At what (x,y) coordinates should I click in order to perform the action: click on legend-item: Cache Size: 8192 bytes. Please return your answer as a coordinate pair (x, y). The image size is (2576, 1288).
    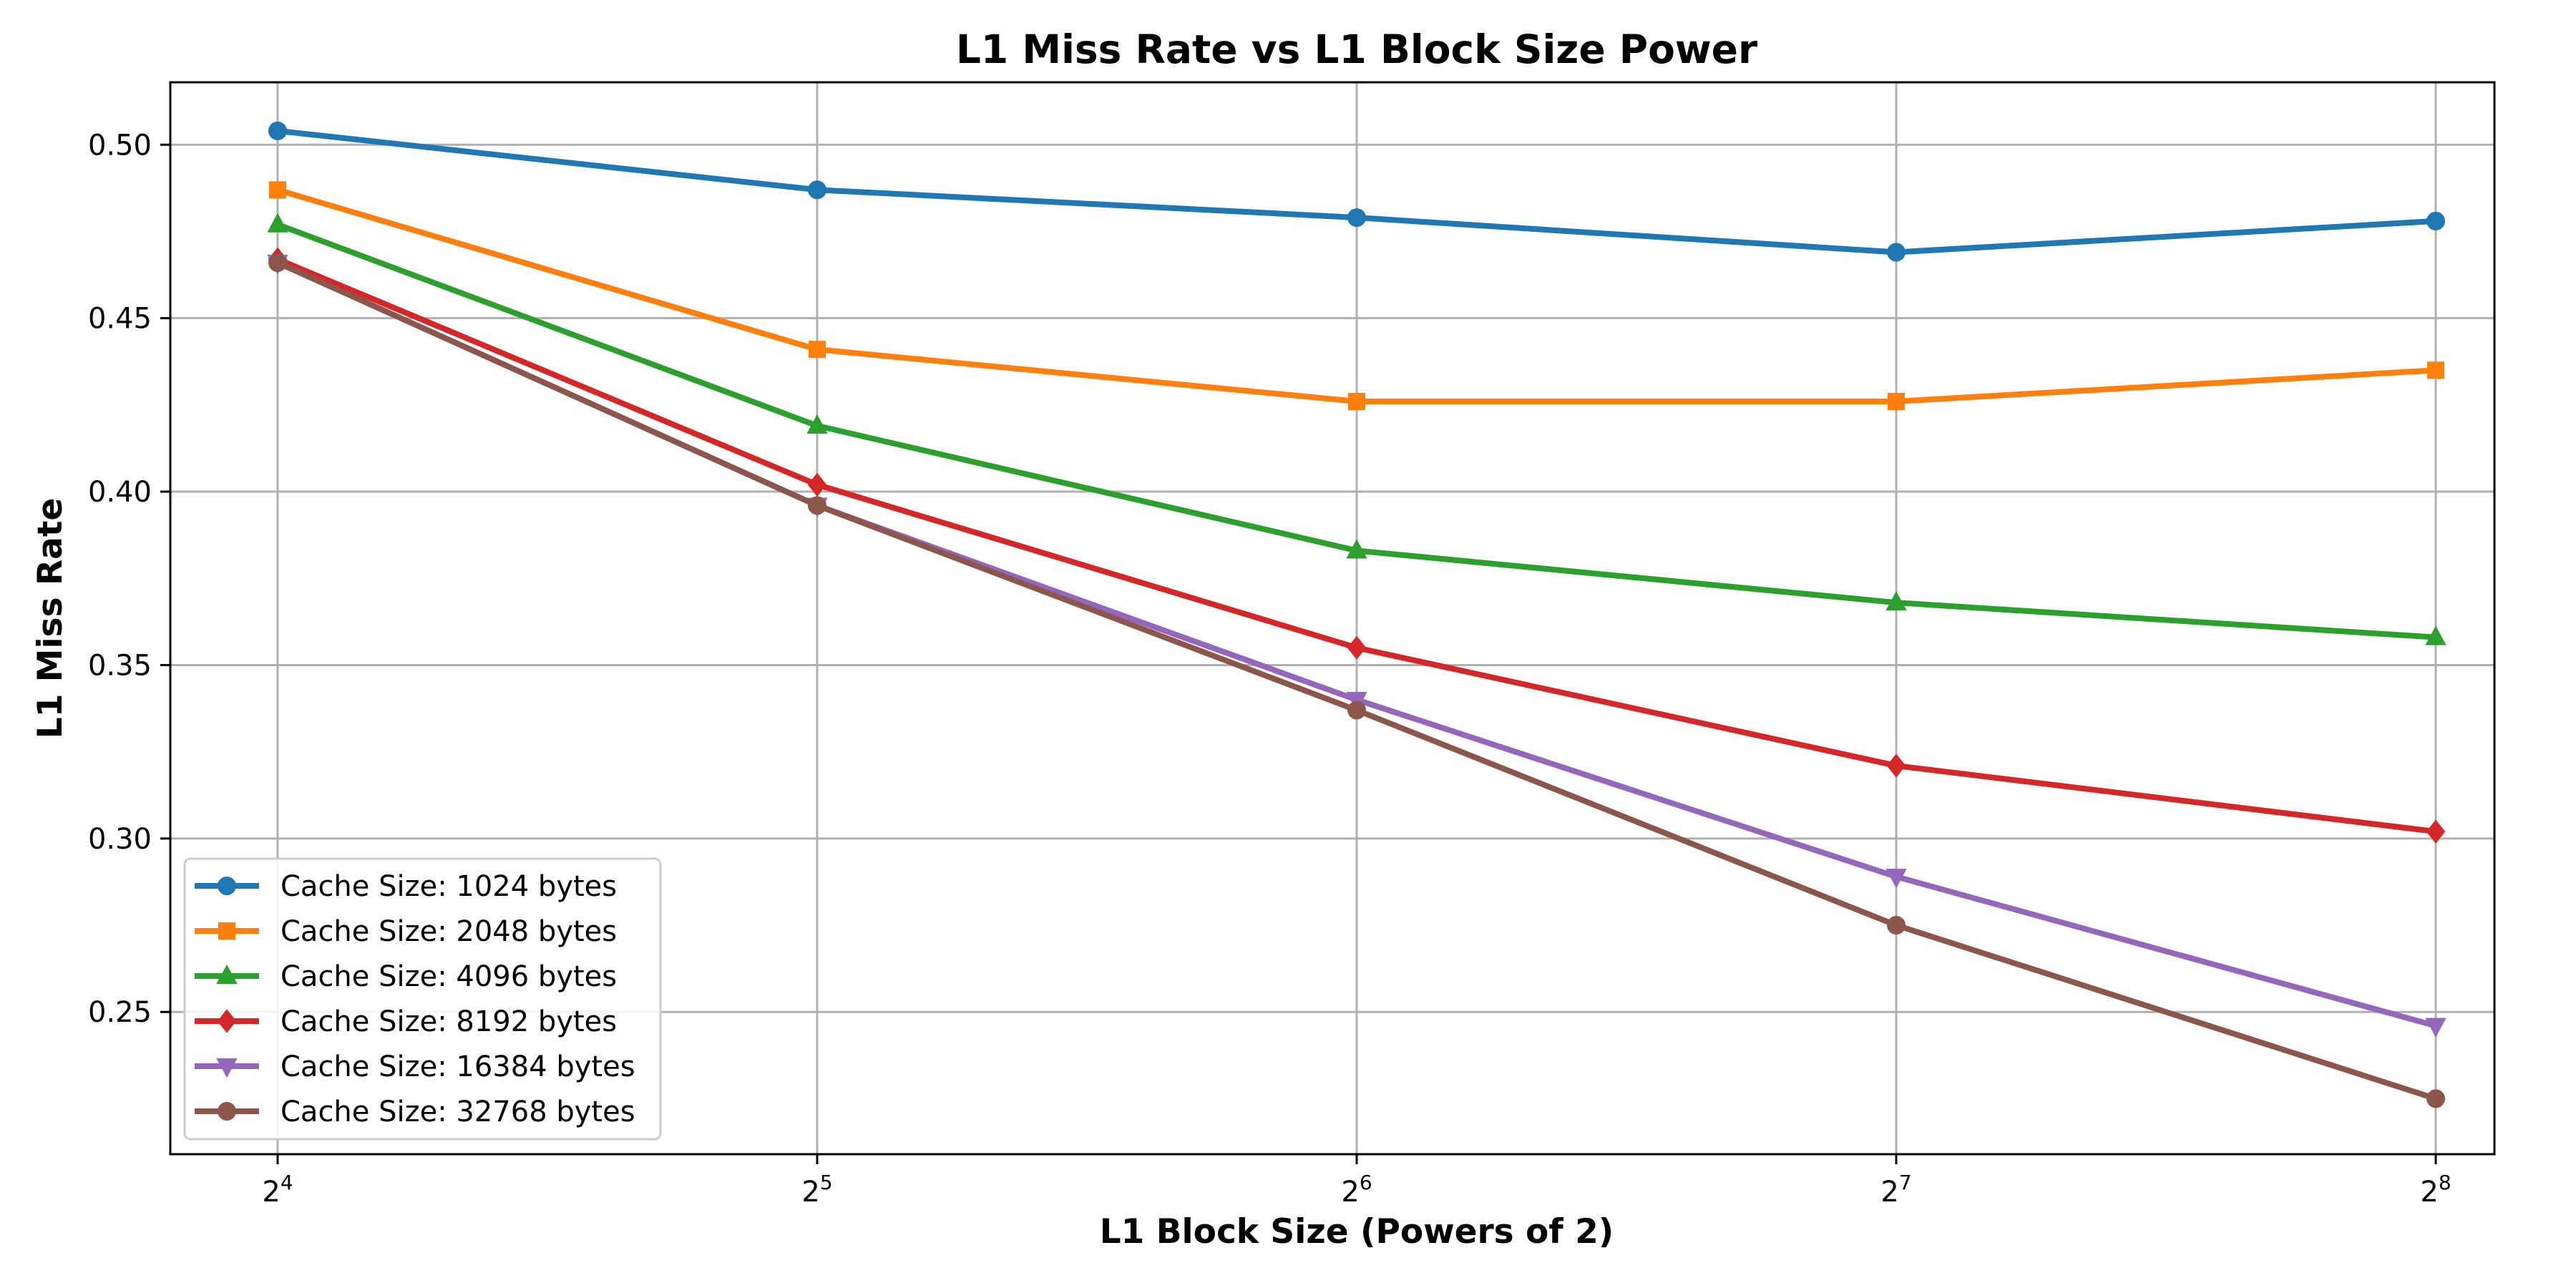
    Looking at the image, I should click on (406, 1021).